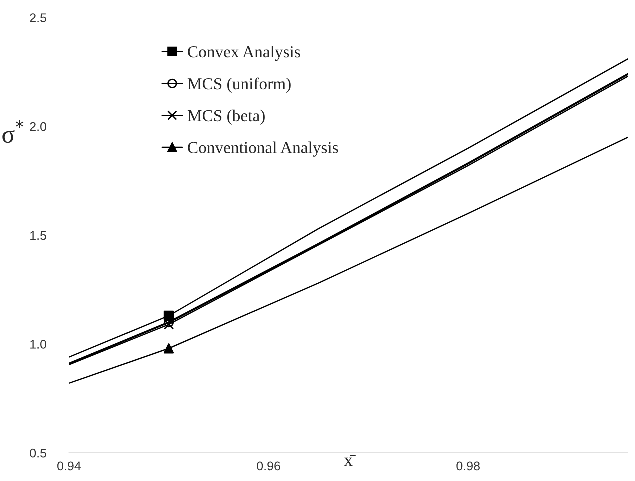 This screenshot has width=635, height=481. What do you see at coordinates (38, 127) in the screenshot?
I see `y-tick-label: 2.0` at bounding box center [38, 127].